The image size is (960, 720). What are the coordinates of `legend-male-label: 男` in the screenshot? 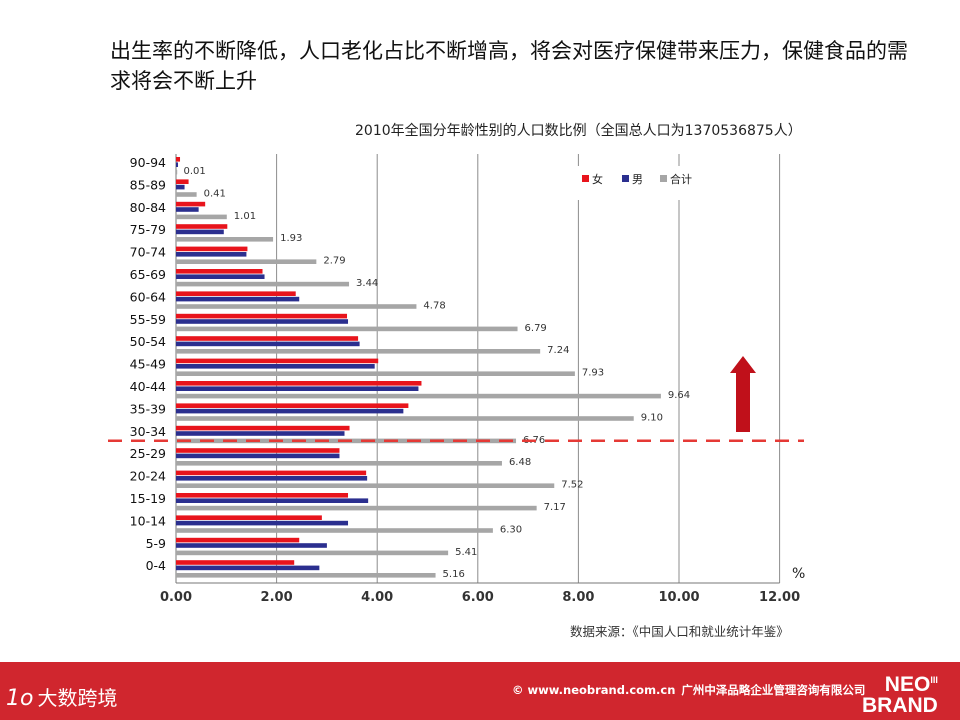 It's located at (637, 179).